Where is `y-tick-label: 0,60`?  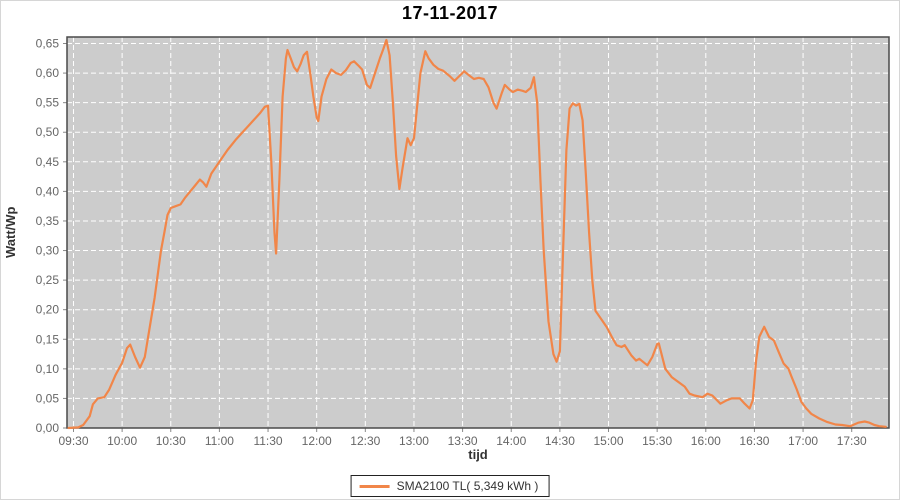
y-tick-label: 0,60 is located at coordinates (48, 73).